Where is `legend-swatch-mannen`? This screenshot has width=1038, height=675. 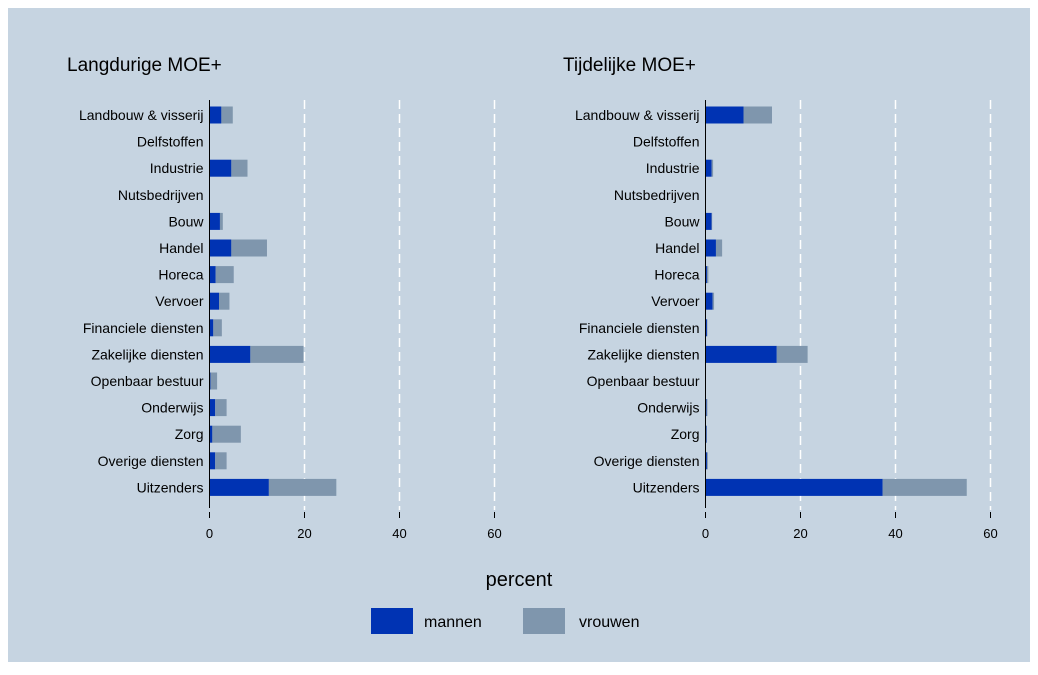 legend-swatch-mannen is located at coordinates (392, 621).